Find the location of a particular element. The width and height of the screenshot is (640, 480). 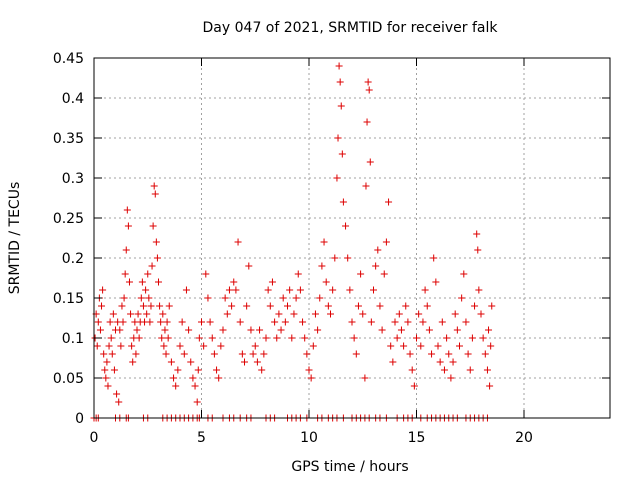

y-tick-label: 0.25 is located at coordinates (68, 219).